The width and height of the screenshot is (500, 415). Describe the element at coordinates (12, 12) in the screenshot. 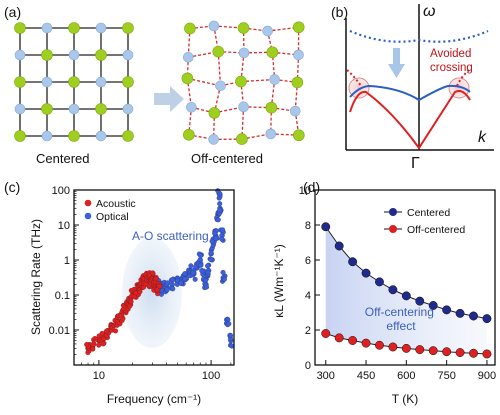

I see `panel-a-label: (a)` at that location.